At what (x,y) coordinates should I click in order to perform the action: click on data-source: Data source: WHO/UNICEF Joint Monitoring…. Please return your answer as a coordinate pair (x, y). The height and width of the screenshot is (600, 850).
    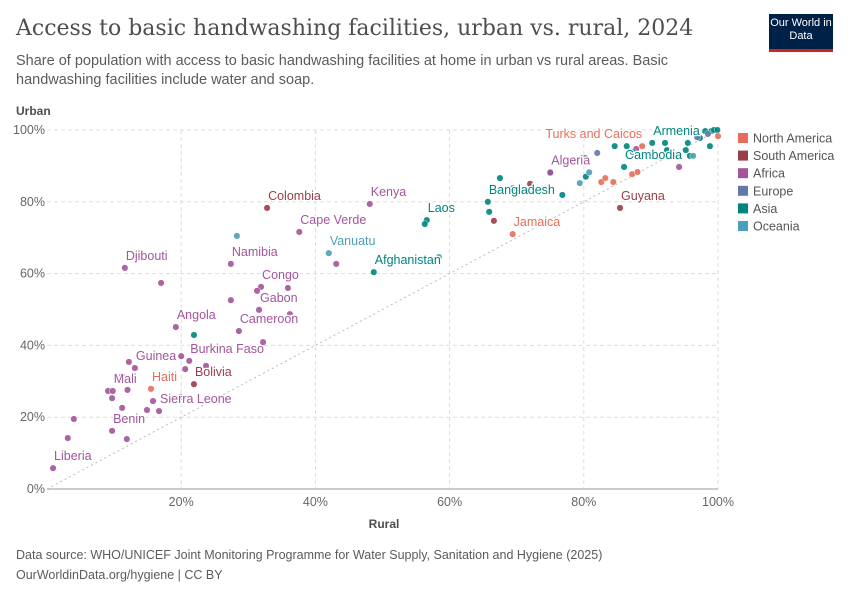
    Looking at the image, I should click on (309, 555).